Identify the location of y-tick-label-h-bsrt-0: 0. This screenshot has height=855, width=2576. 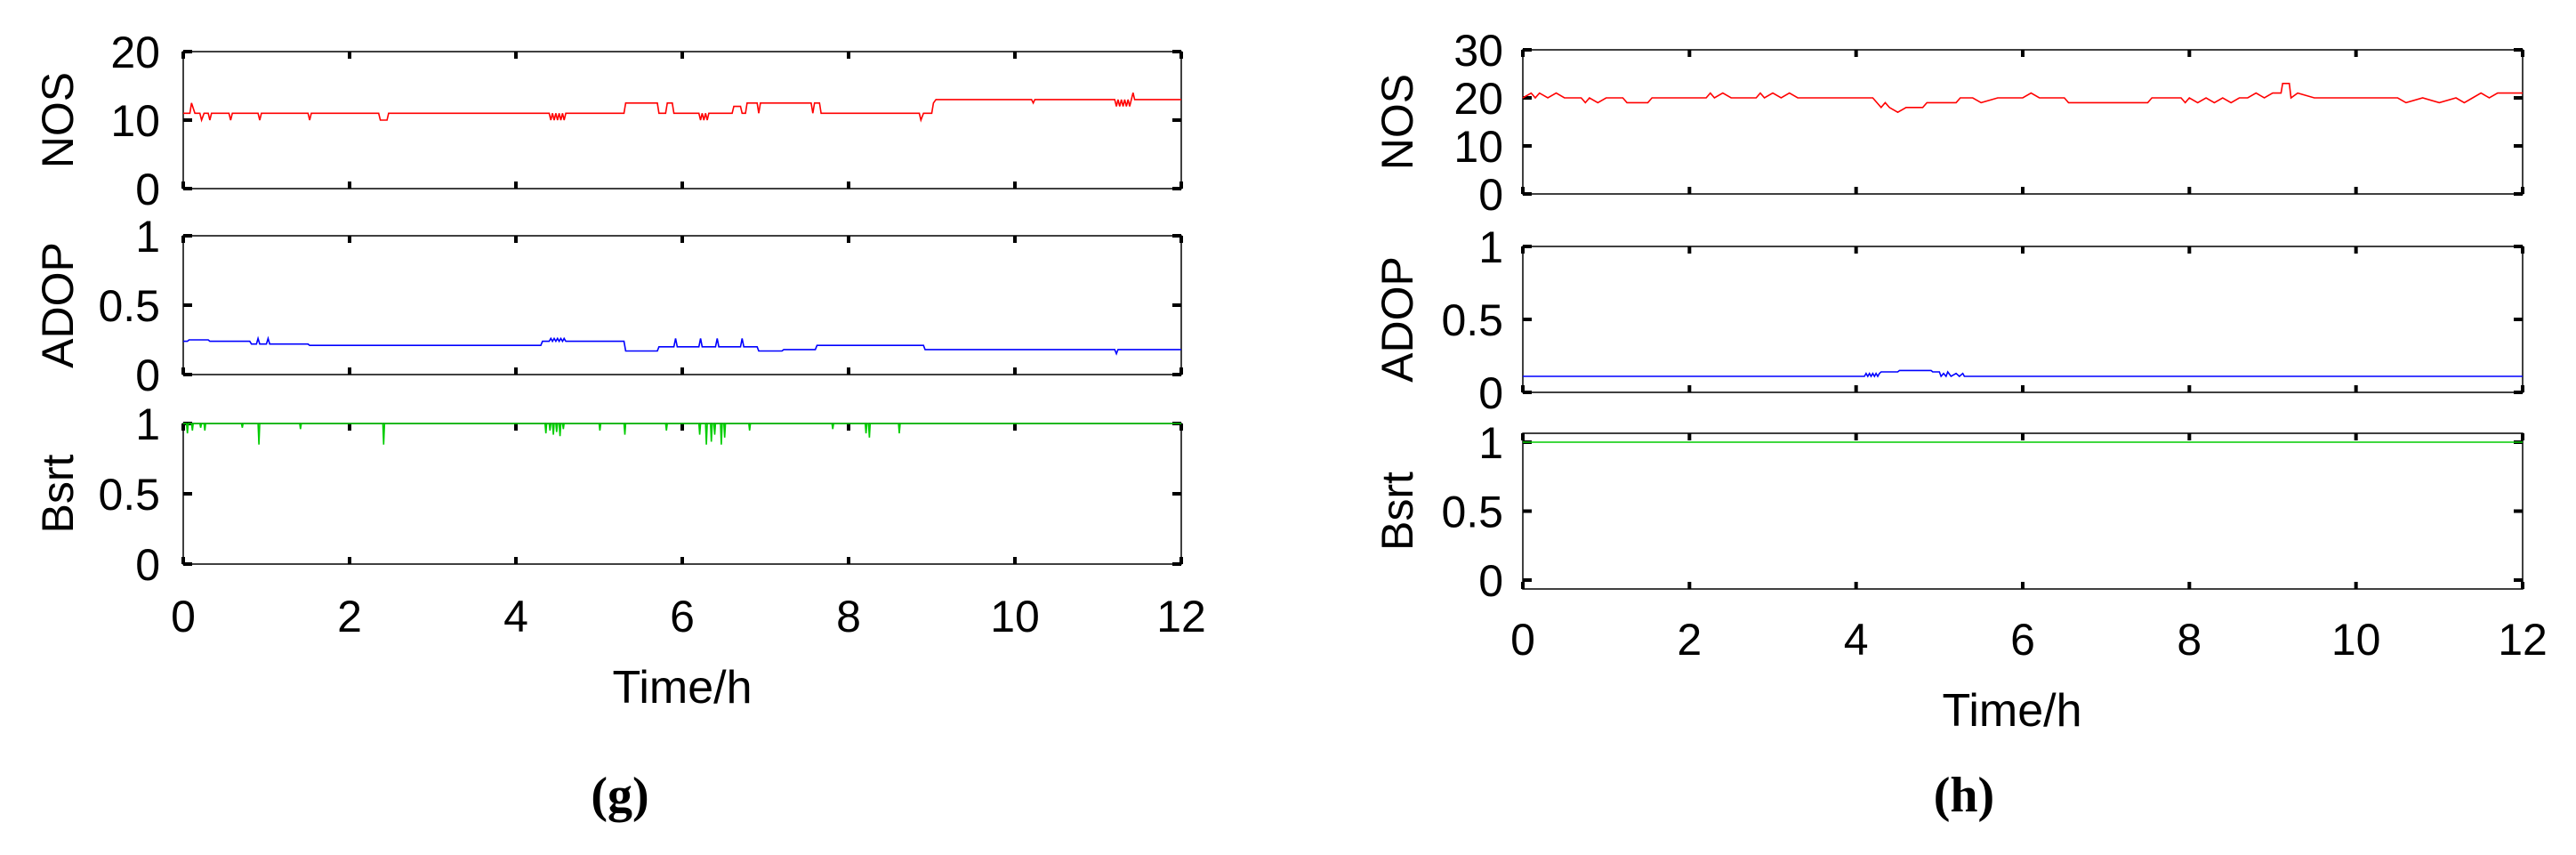
(1490, 581).